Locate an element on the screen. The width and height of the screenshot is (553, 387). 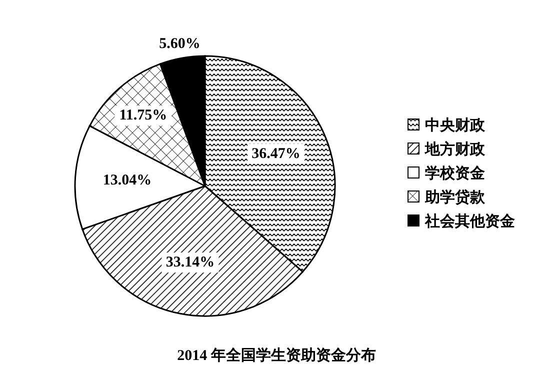
data-label: 11.75% is located at coordinates (143, 116).